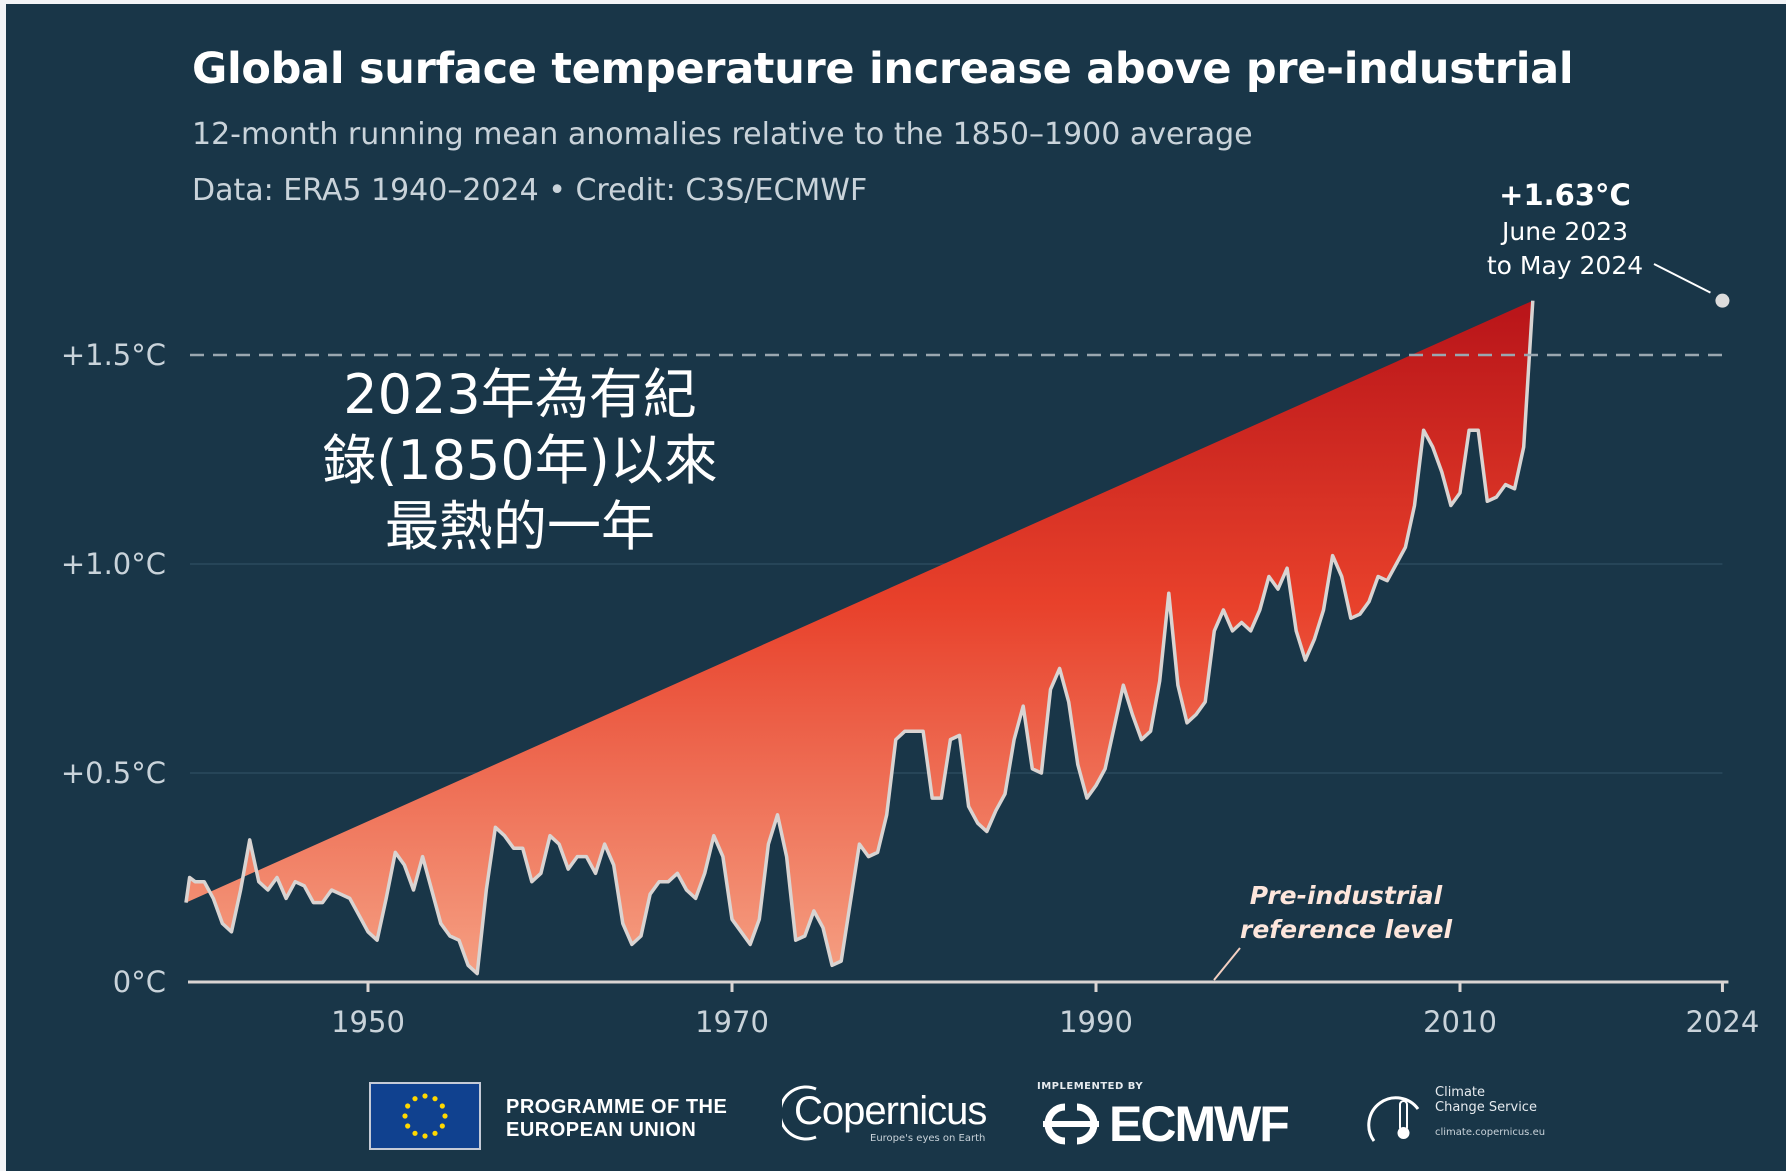 The image size is (1786, 1171). Describe the element at coordinates (1486, 1107) in the screenshot. I see `c3s-line-2: Change Service` at that location.